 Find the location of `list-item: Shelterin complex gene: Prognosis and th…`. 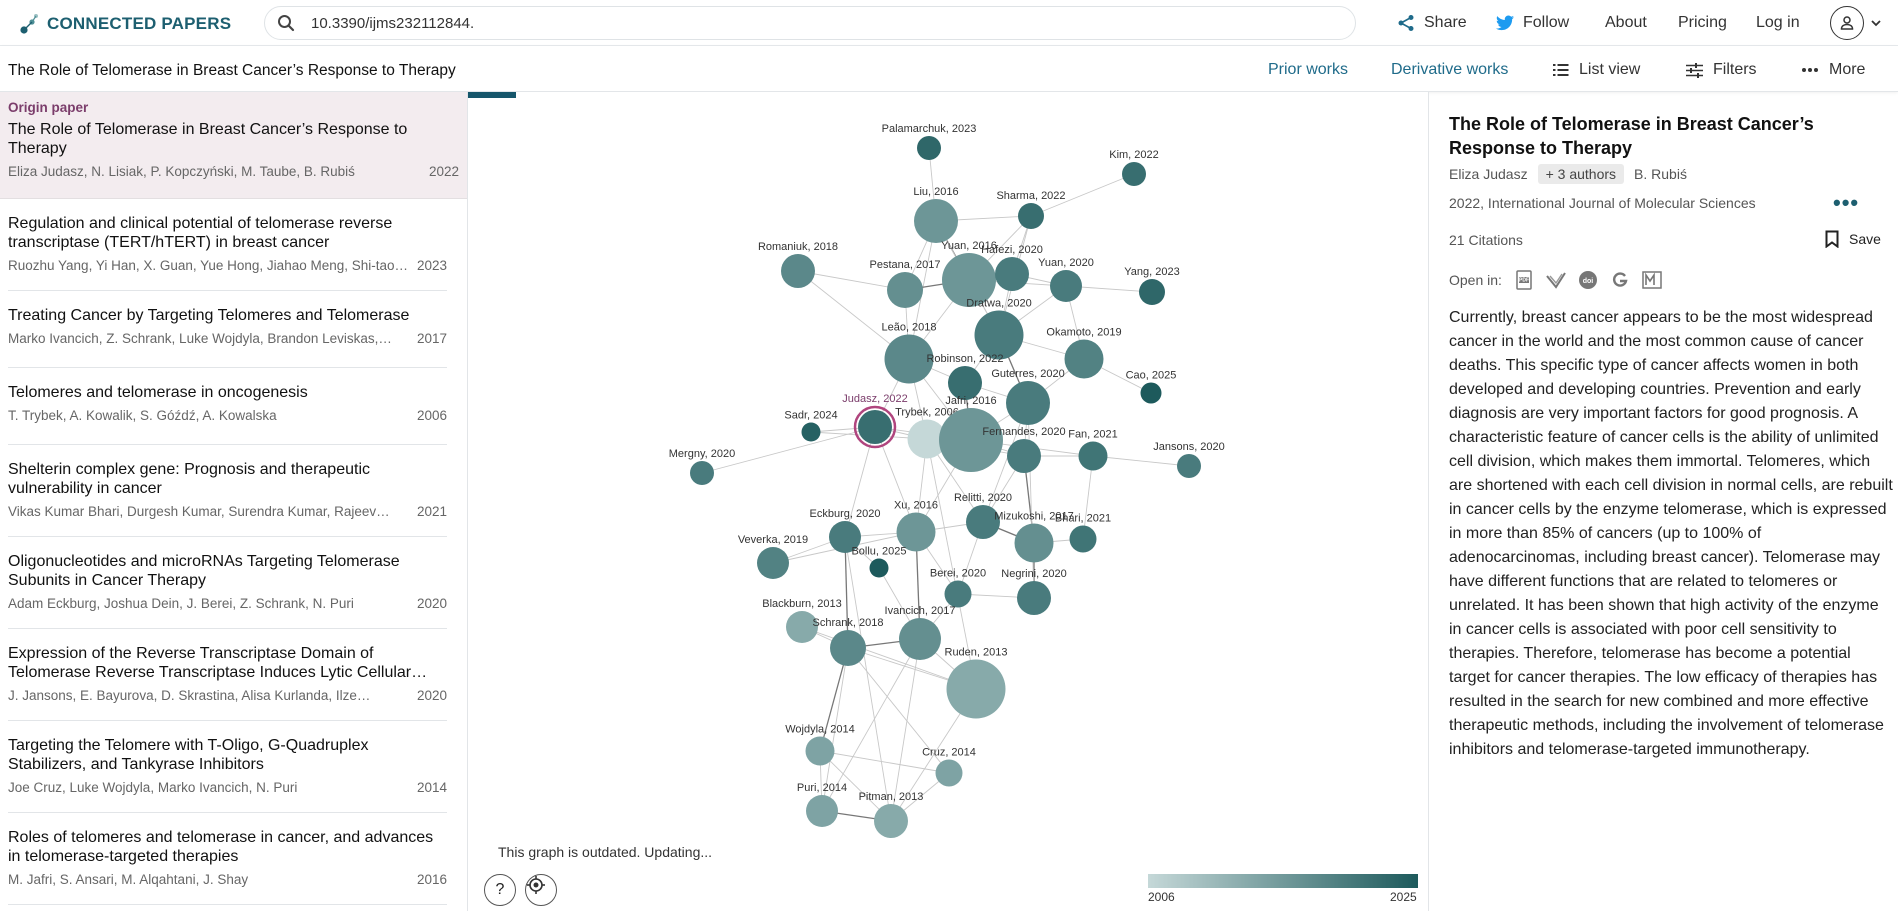

list-item: Shelterin complex gene: Prognosis and th… is located at coordinates (227, 491).